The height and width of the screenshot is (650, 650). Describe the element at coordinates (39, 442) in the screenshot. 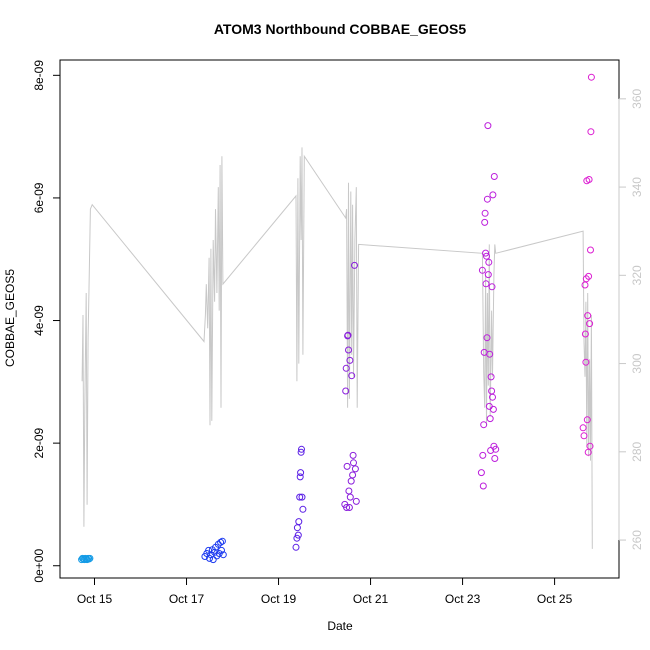

I see `y-tick-label: 2e-09` at that location.